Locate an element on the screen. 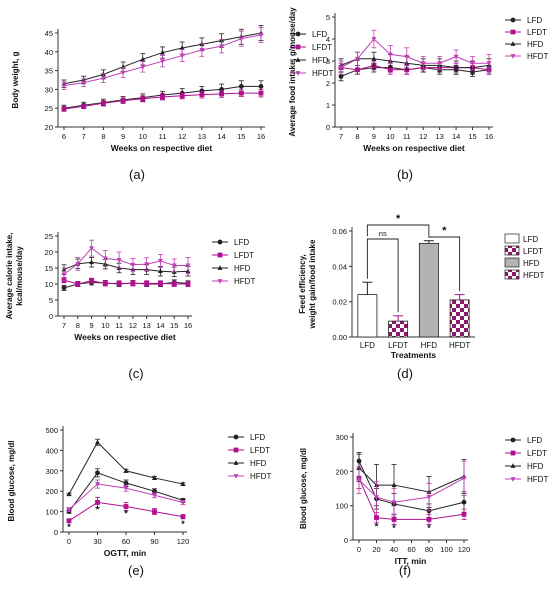  x-tick-label: 15 is located at coordinates (174, 325).